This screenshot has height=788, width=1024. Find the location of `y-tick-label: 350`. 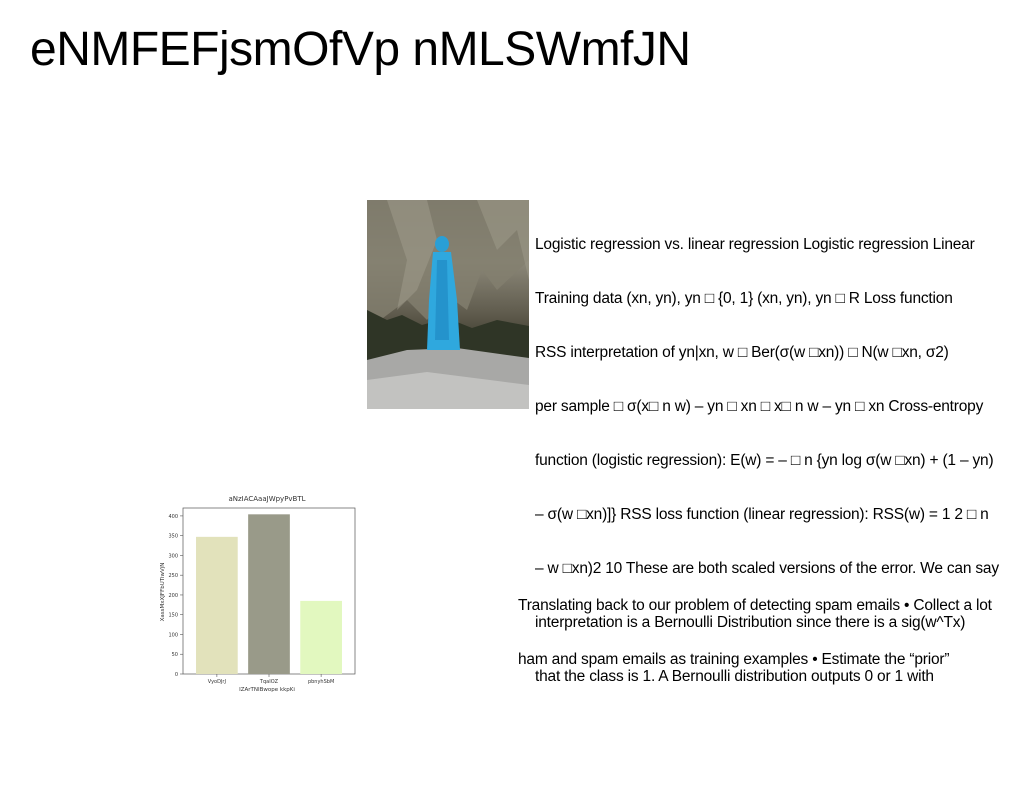

y-tick-label: 350 is located at coordinates (173, 537).